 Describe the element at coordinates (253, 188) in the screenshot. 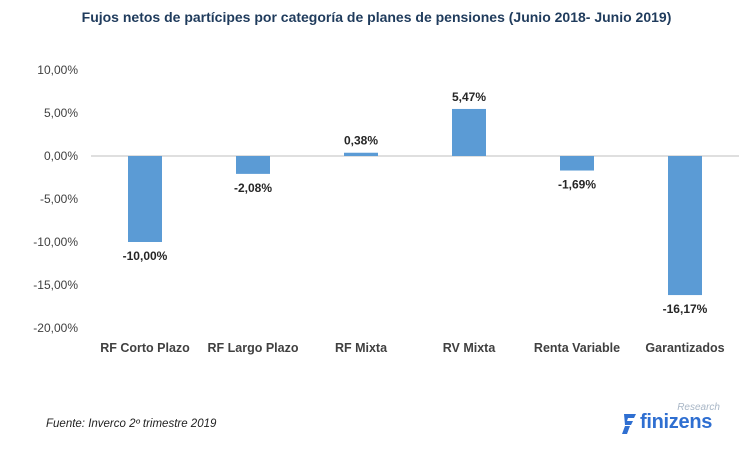

I see `data-label: -2,08%` at that location.